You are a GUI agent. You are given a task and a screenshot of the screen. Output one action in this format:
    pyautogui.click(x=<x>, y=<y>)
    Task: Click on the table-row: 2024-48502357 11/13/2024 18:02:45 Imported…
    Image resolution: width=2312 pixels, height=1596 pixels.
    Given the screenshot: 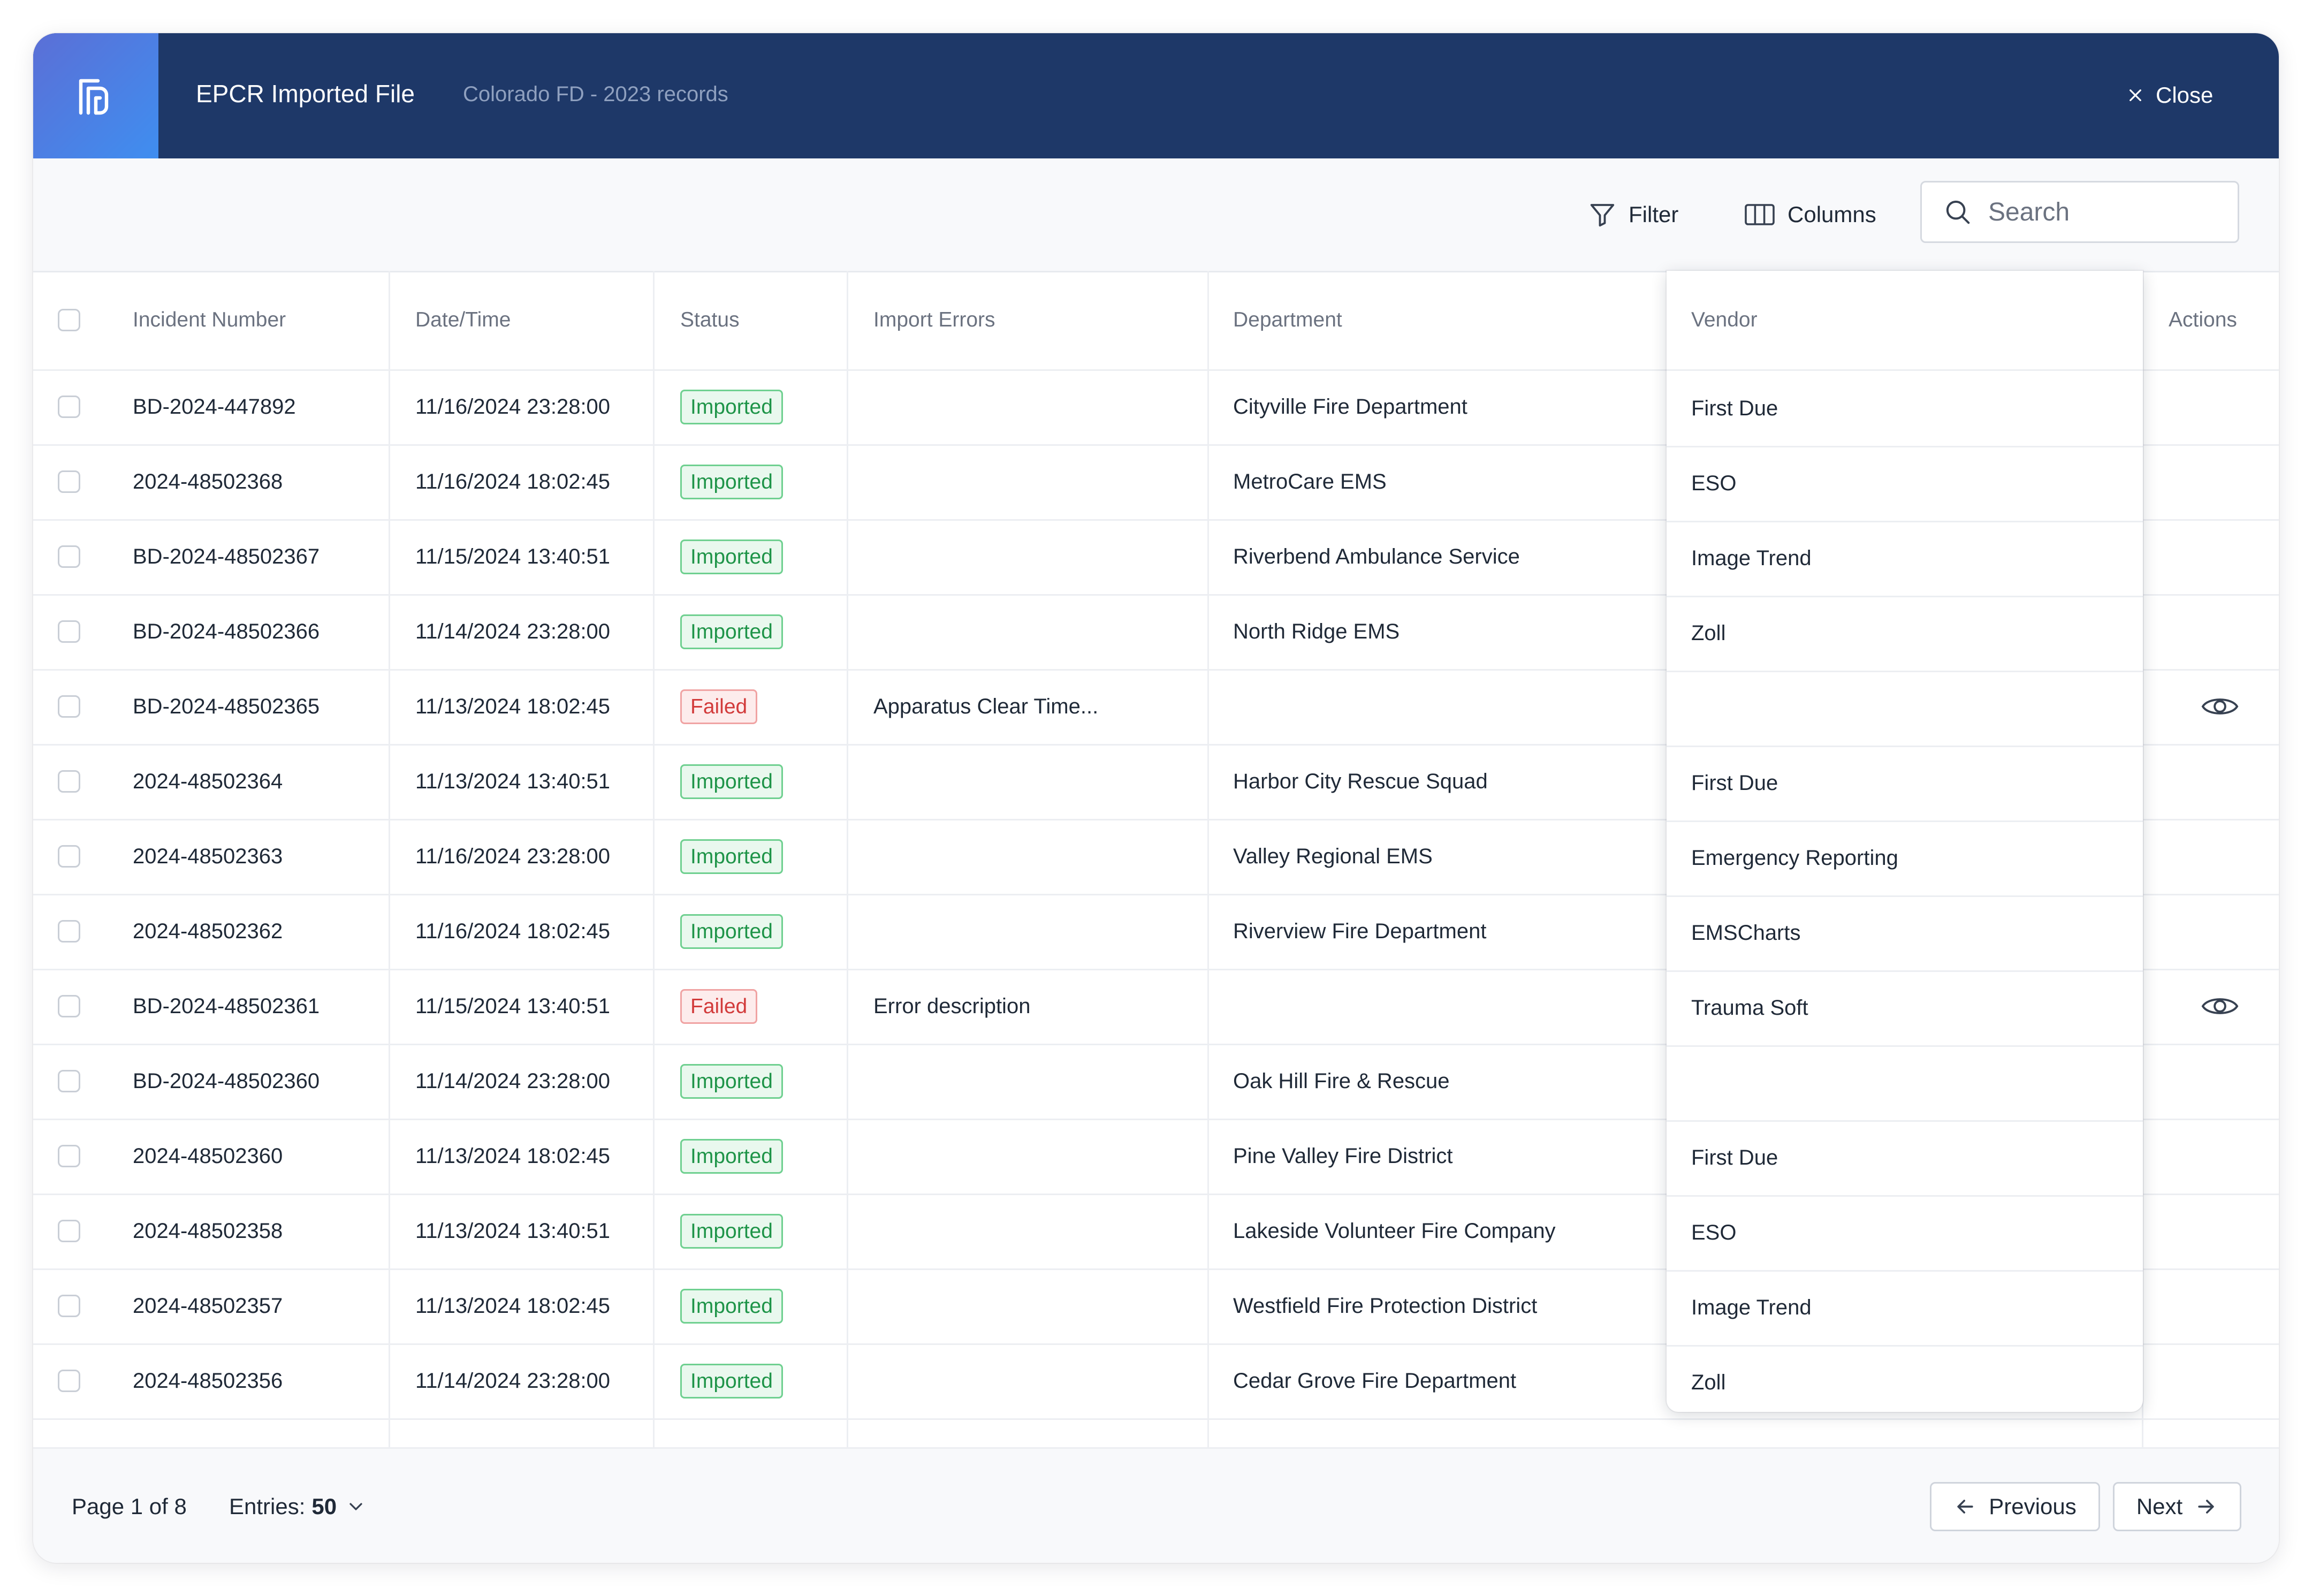 What is the action you would take?
    pyautogui.click(x=1156, y=1306)
    